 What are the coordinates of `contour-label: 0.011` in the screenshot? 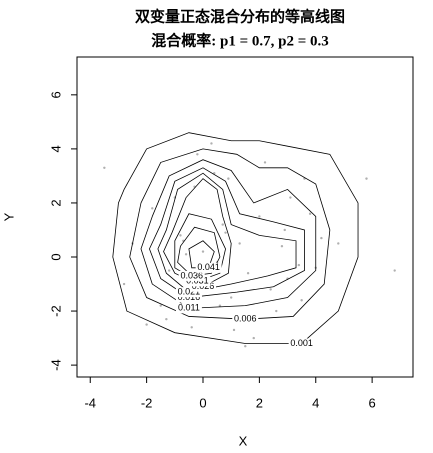 It's located at (189, 308).